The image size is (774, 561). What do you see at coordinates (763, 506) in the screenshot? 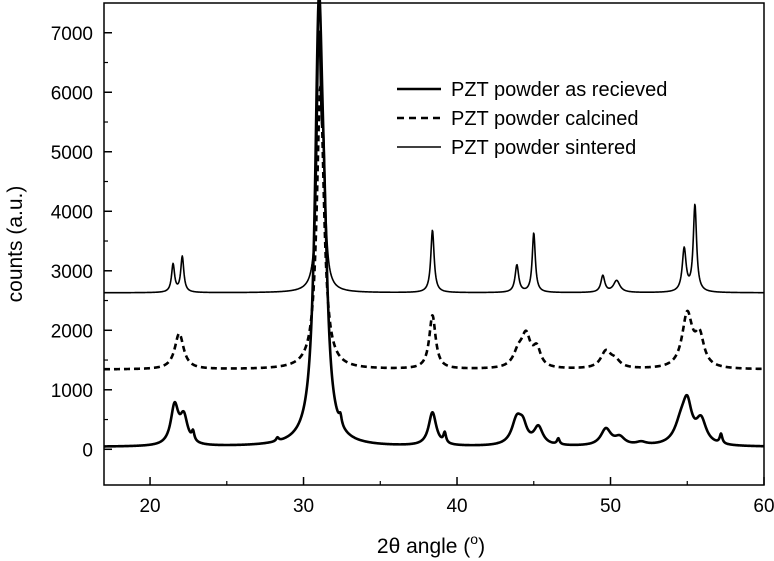
I see `x-tick-label: 60` at bounding box center [763, 506].